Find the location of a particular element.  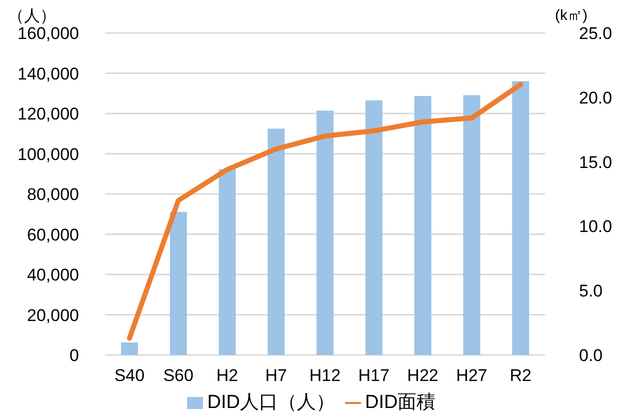

y-tick-label: 100,000 is located at coordinates (48, 154).